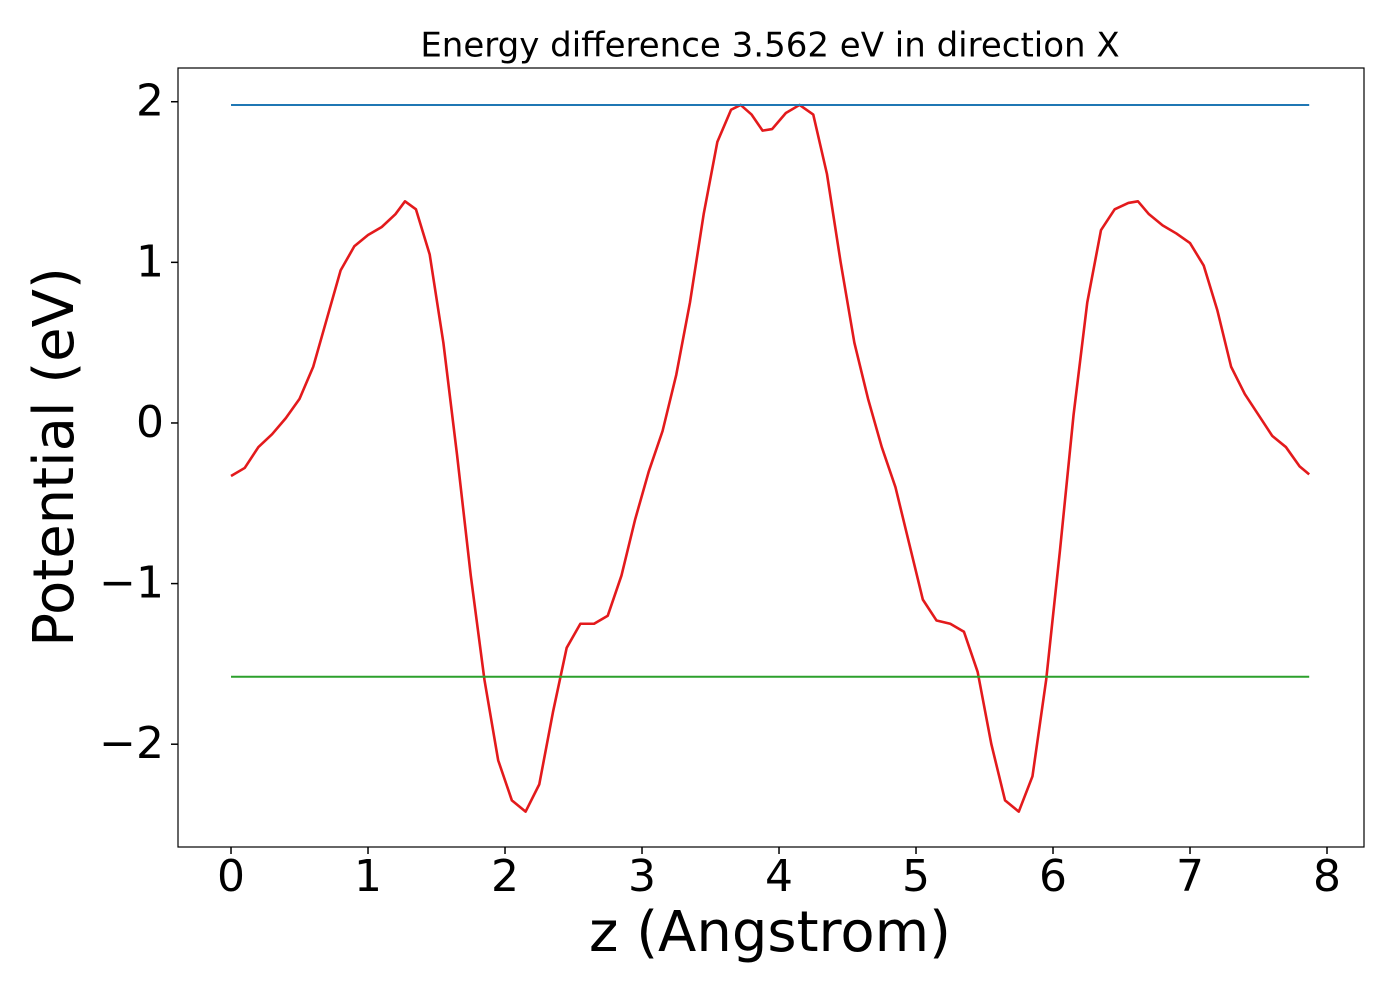  Describe the element at coordinates (1327, 876) in the screenshot. I see `x-tick-label: 8` at that location.